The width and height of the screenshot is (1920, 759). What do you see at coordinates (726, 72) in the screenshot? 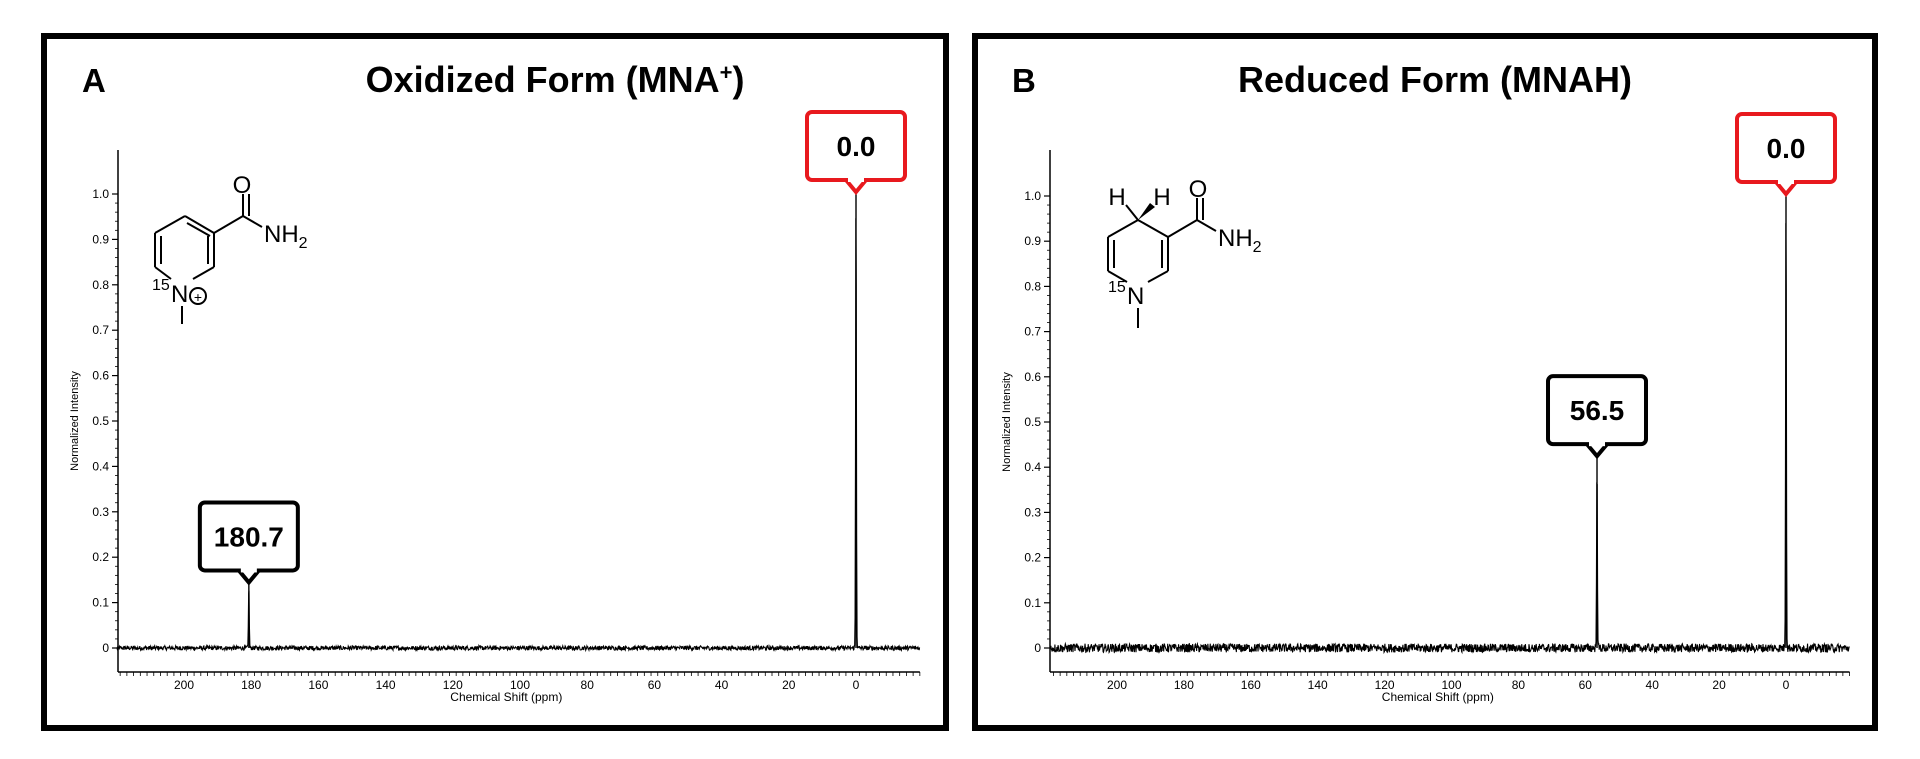
I see `panel-a-title-sup: +` at bounding box center [726, 72].